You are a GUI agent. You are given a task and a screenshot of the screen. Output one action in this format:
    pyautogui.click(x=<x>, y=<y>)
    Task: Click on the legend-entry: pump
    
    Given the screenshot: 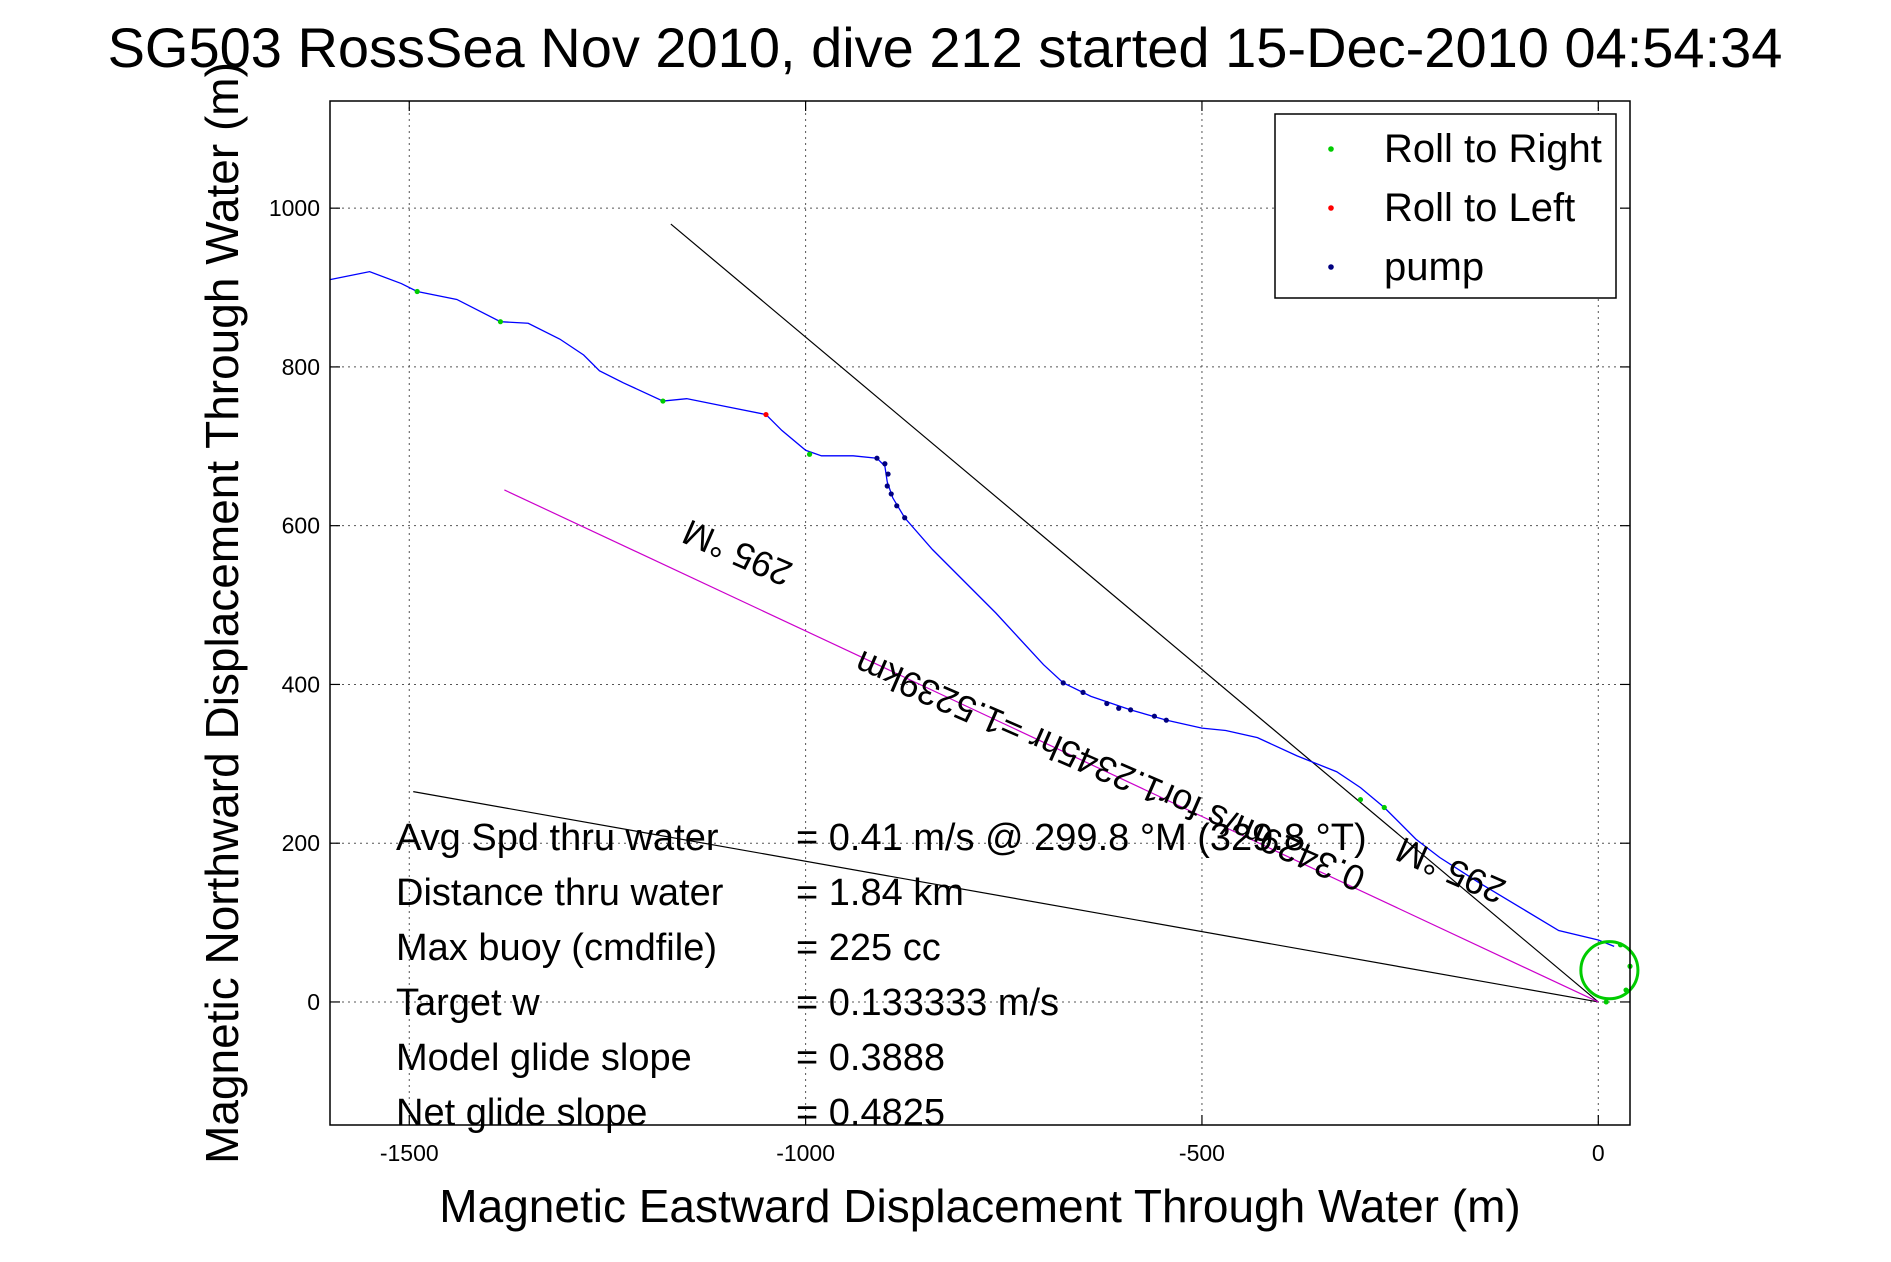 What is the action you would take?
    pyautogui.click(x=1434, y=267)
    